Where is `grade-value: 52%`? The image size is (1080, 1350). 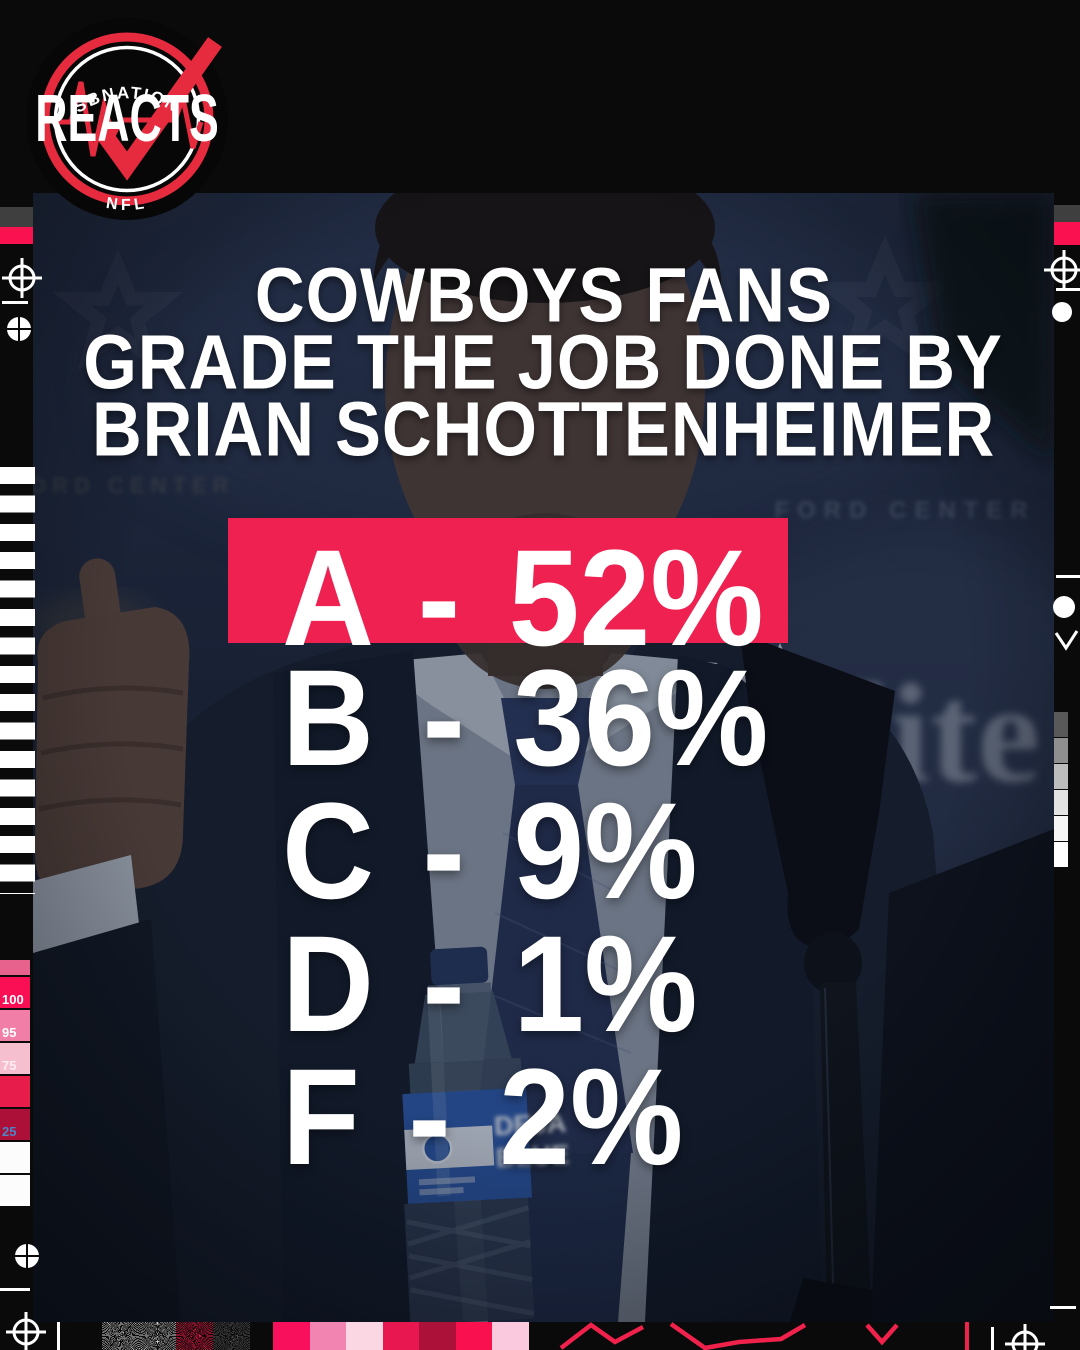 grade-value: 52% is located at coordinates (636, 598).